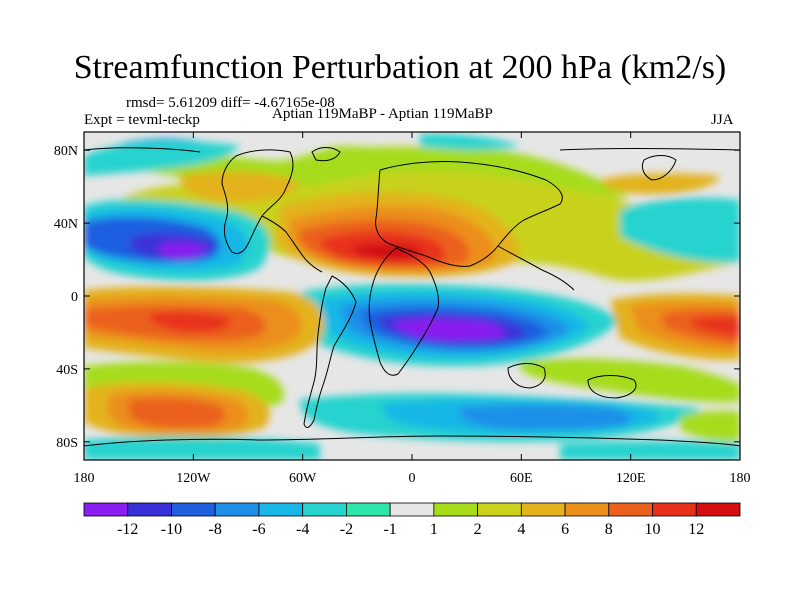 The height and width of the screenshot is (600, 800). I want to click on lat-tick-label: 80N, so click(66, 151).